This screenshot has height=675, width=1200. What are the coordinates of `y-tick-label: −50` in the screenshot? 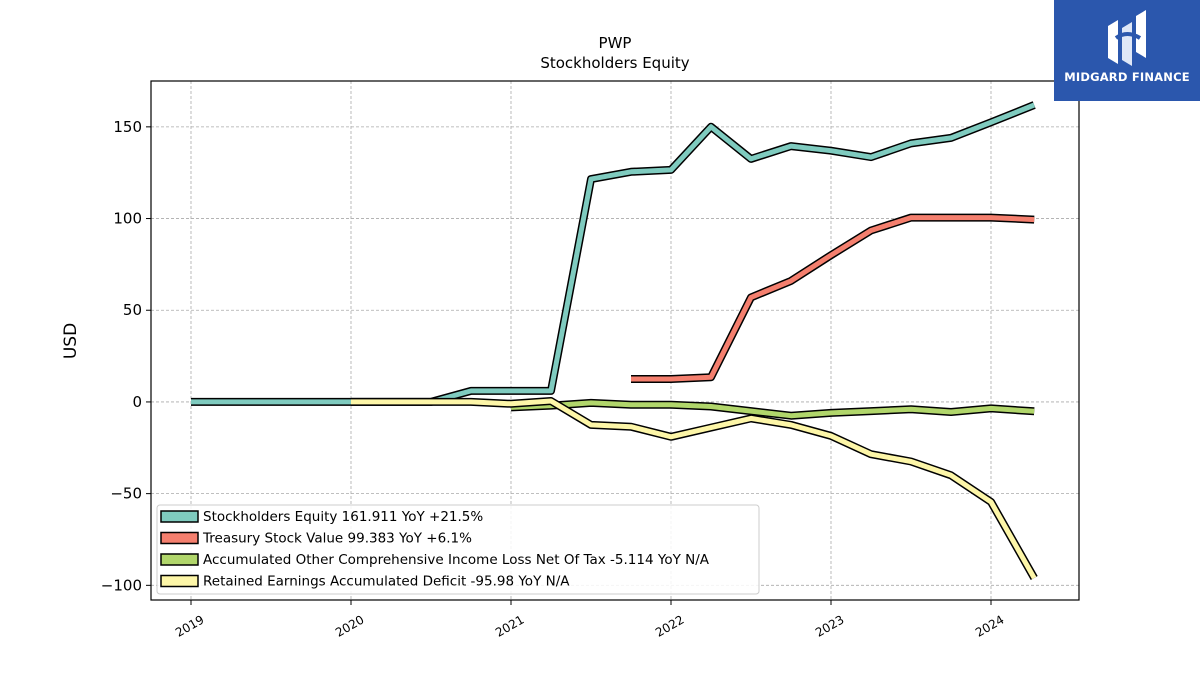 It's located at (126, 494).